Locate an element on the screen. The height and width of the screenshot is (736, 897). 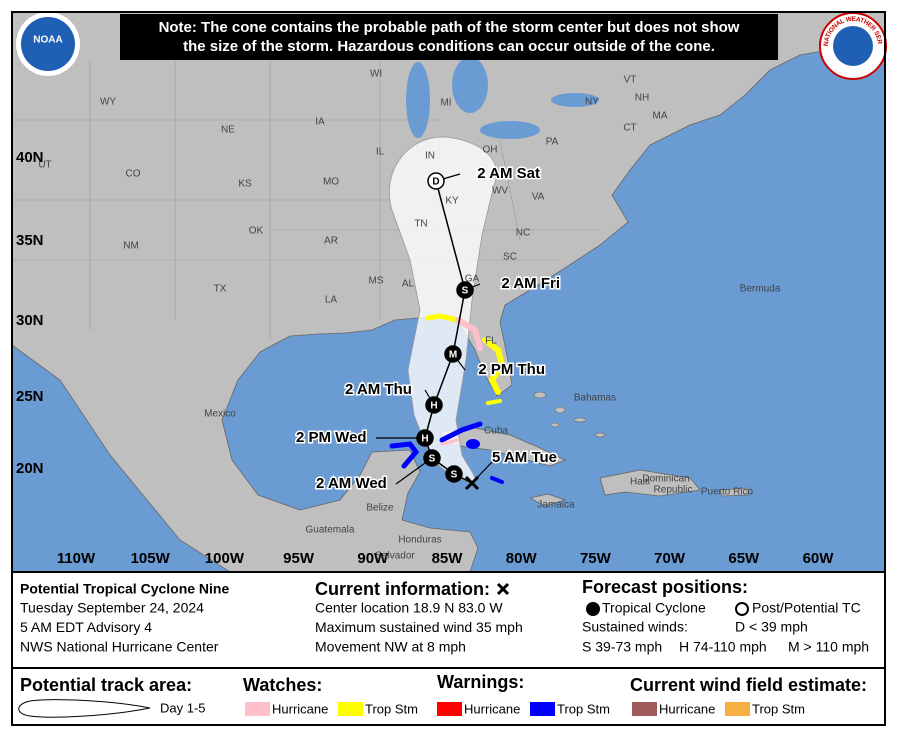
forecast-time-label: 2 AM Thu is located at coordinates (378, 389).